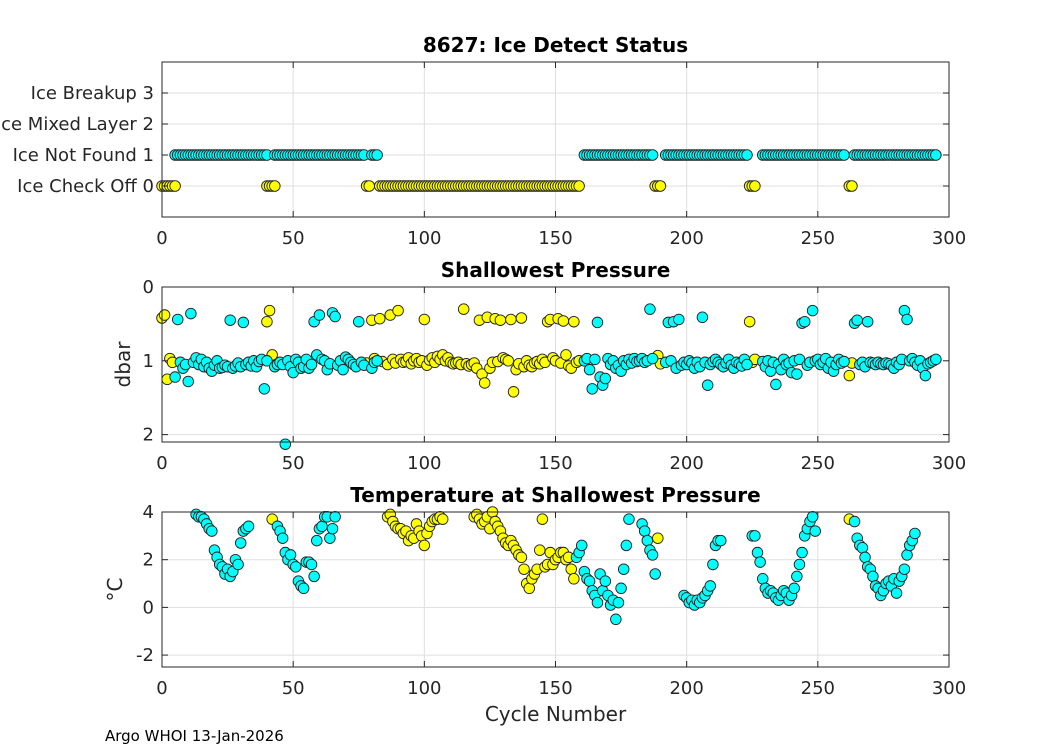 Image resolution: width=1050 pixels, height=750 pixels. What do you see at coordinates (77, 124) in the screenshot?
I see `y-tick-label: Ice Mixed Layer 2` at bounding box center [77, 124].